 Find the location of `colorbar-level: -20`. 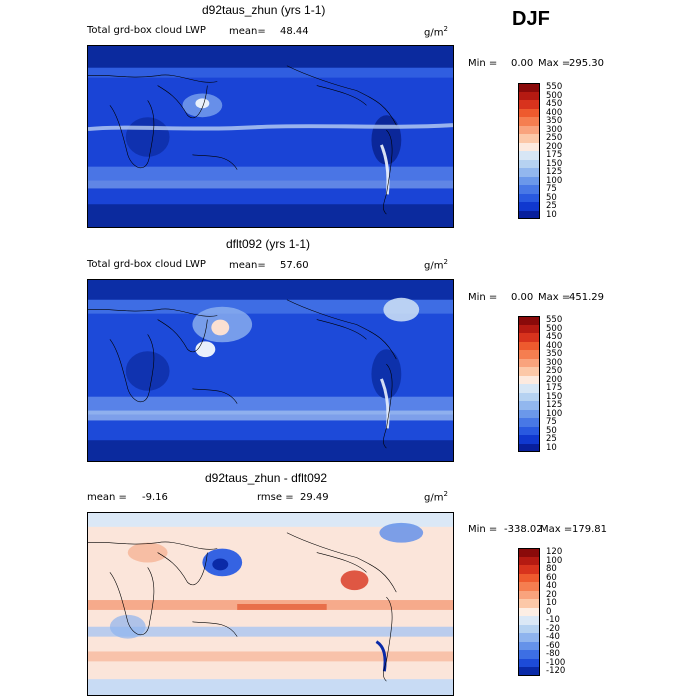

colorbar-level: -20 is located at coordinates (566, 628).